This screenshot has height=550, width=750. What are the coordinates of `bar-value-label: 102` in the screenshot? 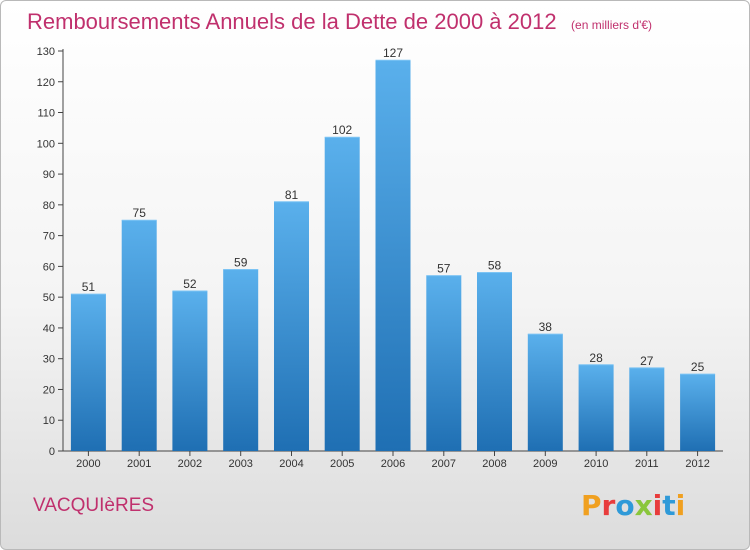 It's located at (342, 130).